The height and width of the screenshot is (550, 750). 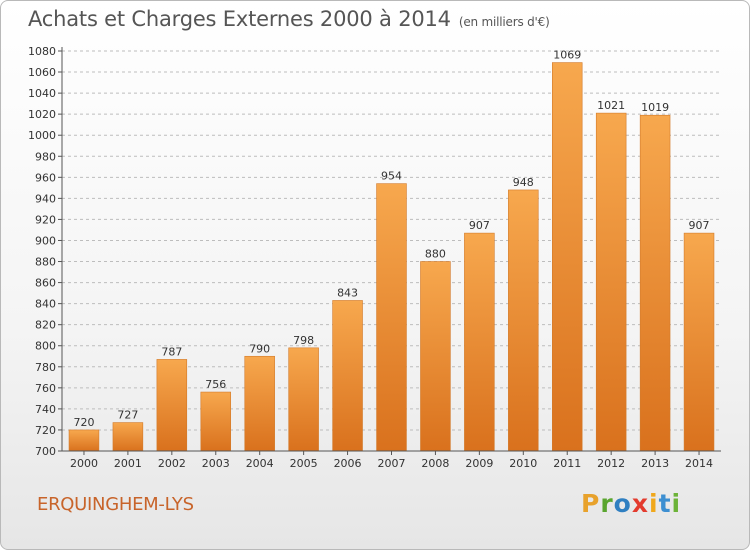 What do you see at coordinates (42, 51) in the screenshot?
I see `y-tick-label: 1080` at bounding box center [42, 51].